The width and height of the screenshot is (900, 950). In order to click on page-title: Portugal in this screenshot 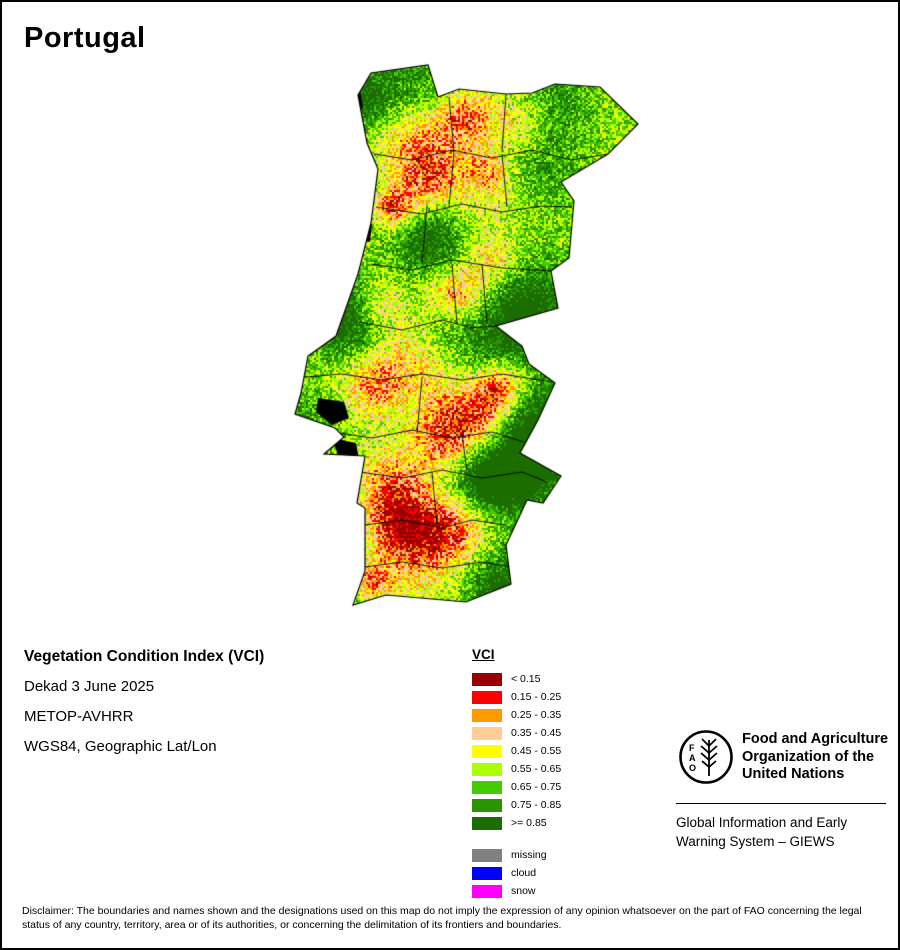, I will do `click(85, 38)`.